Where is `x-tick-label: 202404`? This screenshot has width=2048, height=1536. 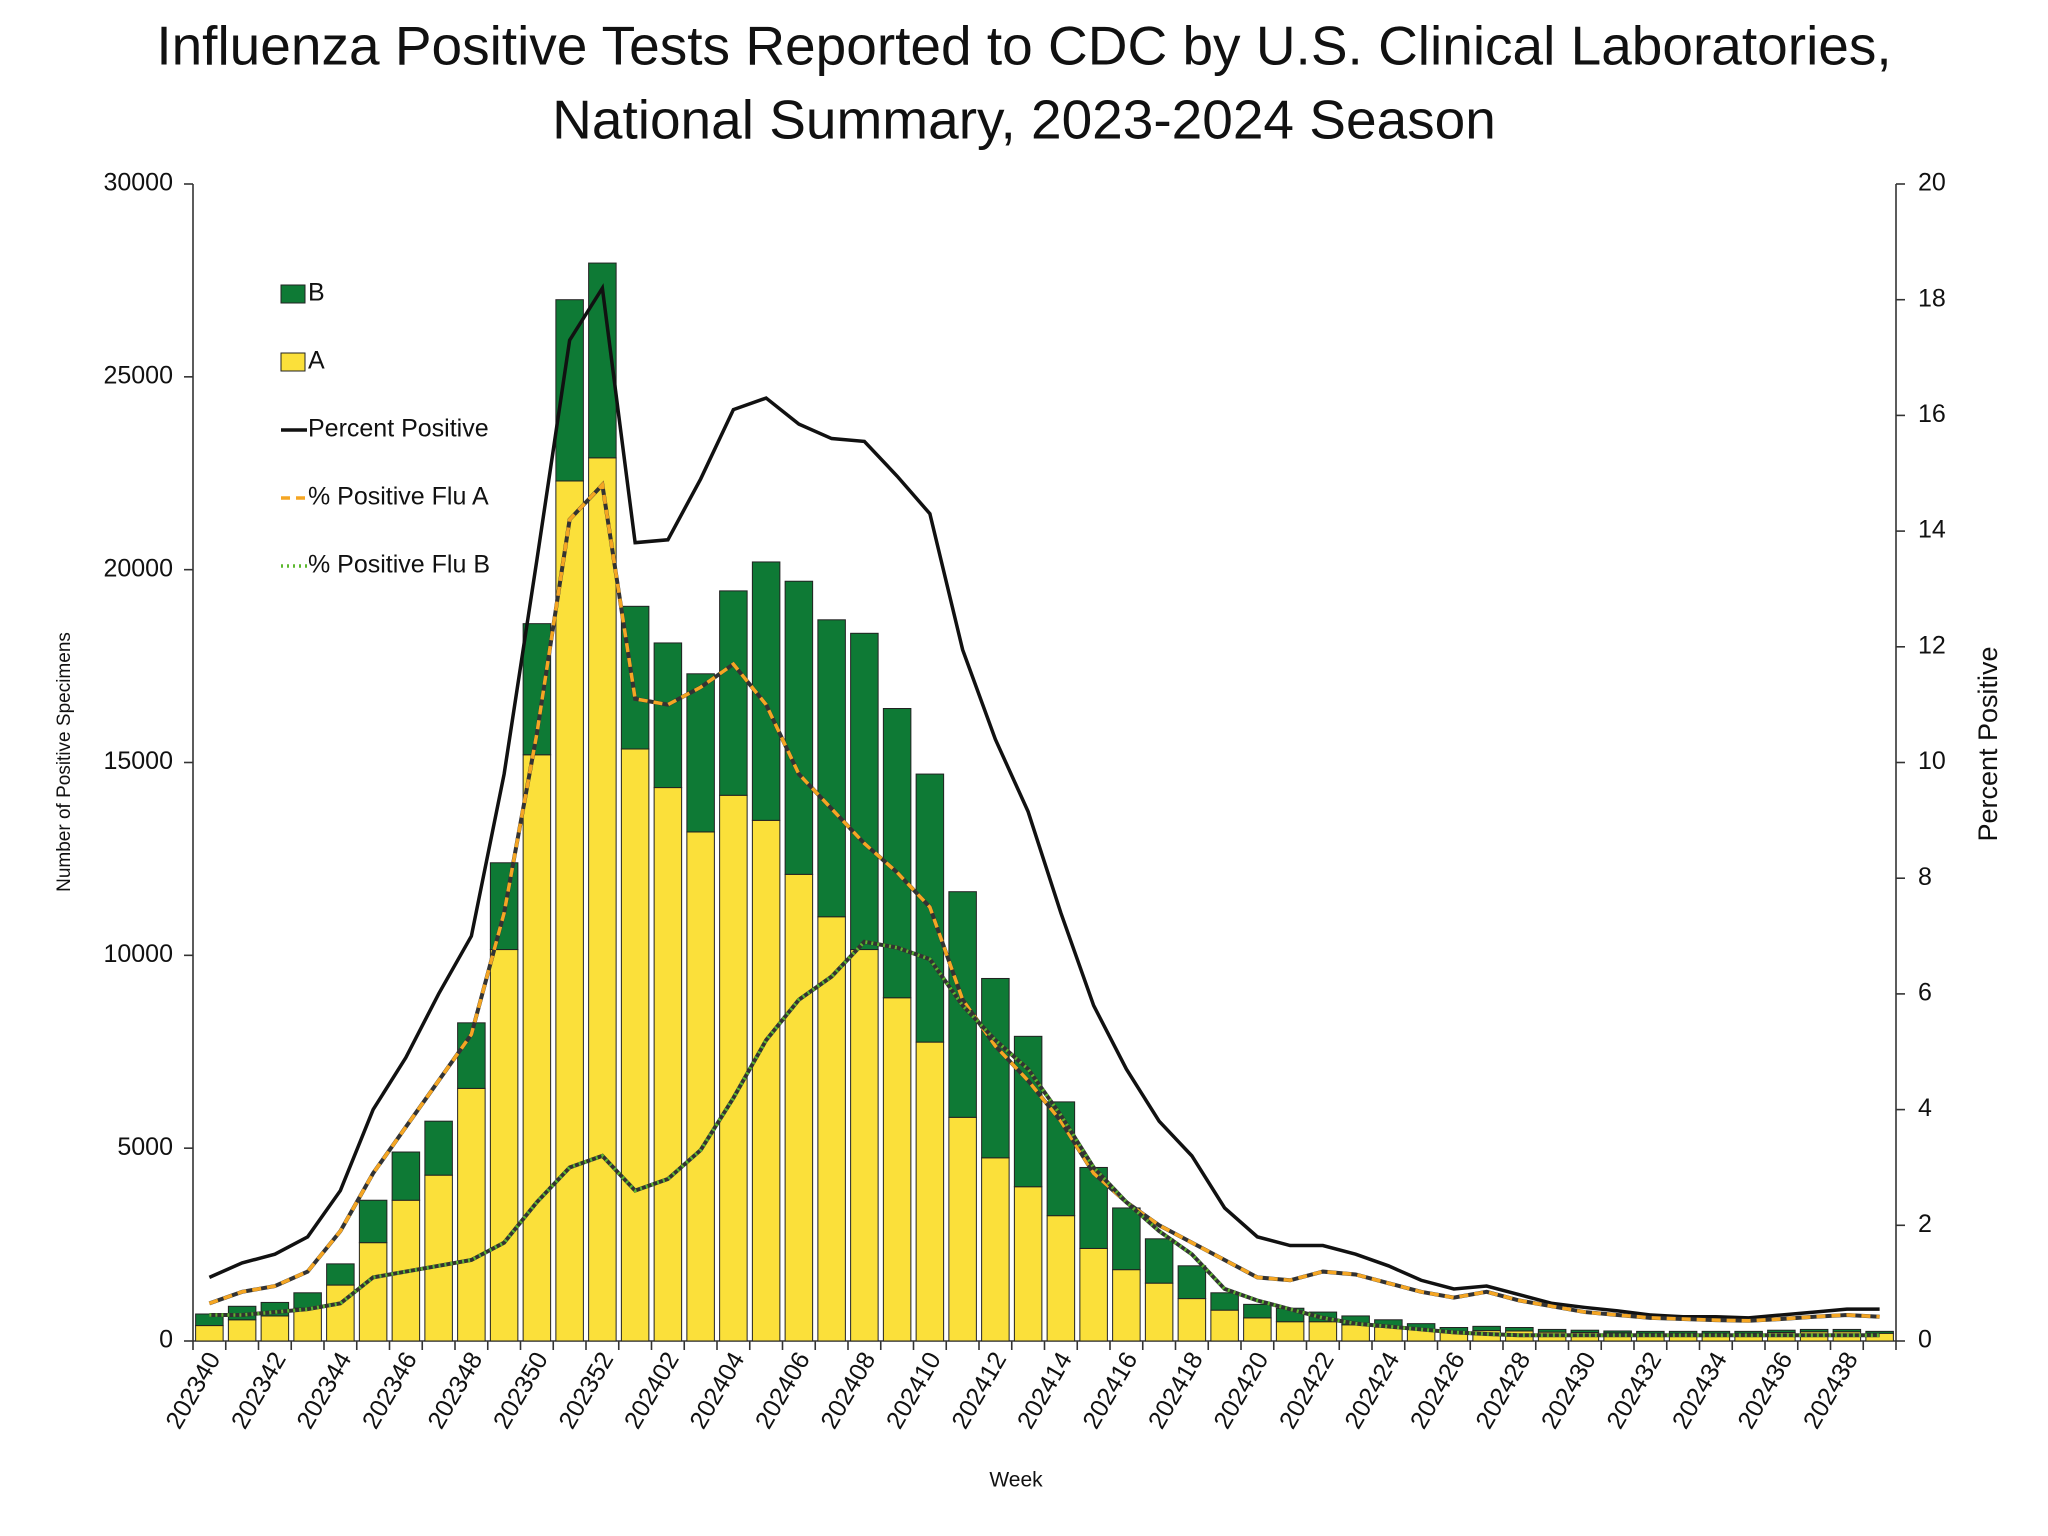
x-tick-label: 202404 is located at coordinates (717, 1390).